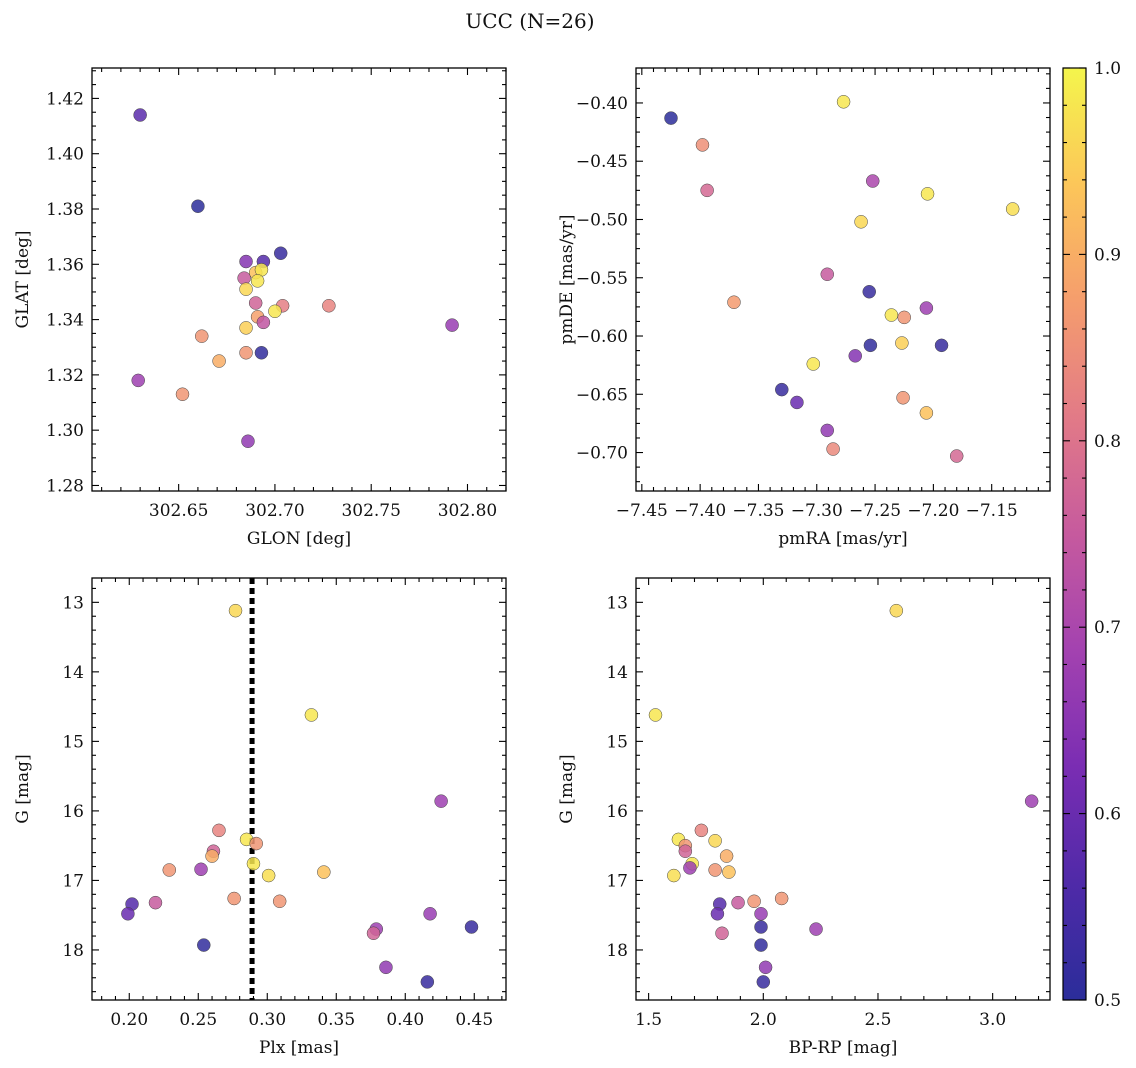  What do you see at coordinates (299, 539) in the screenshot?
I see `x-axis-label: GLON [deg]` at bounding box center [299, 539].